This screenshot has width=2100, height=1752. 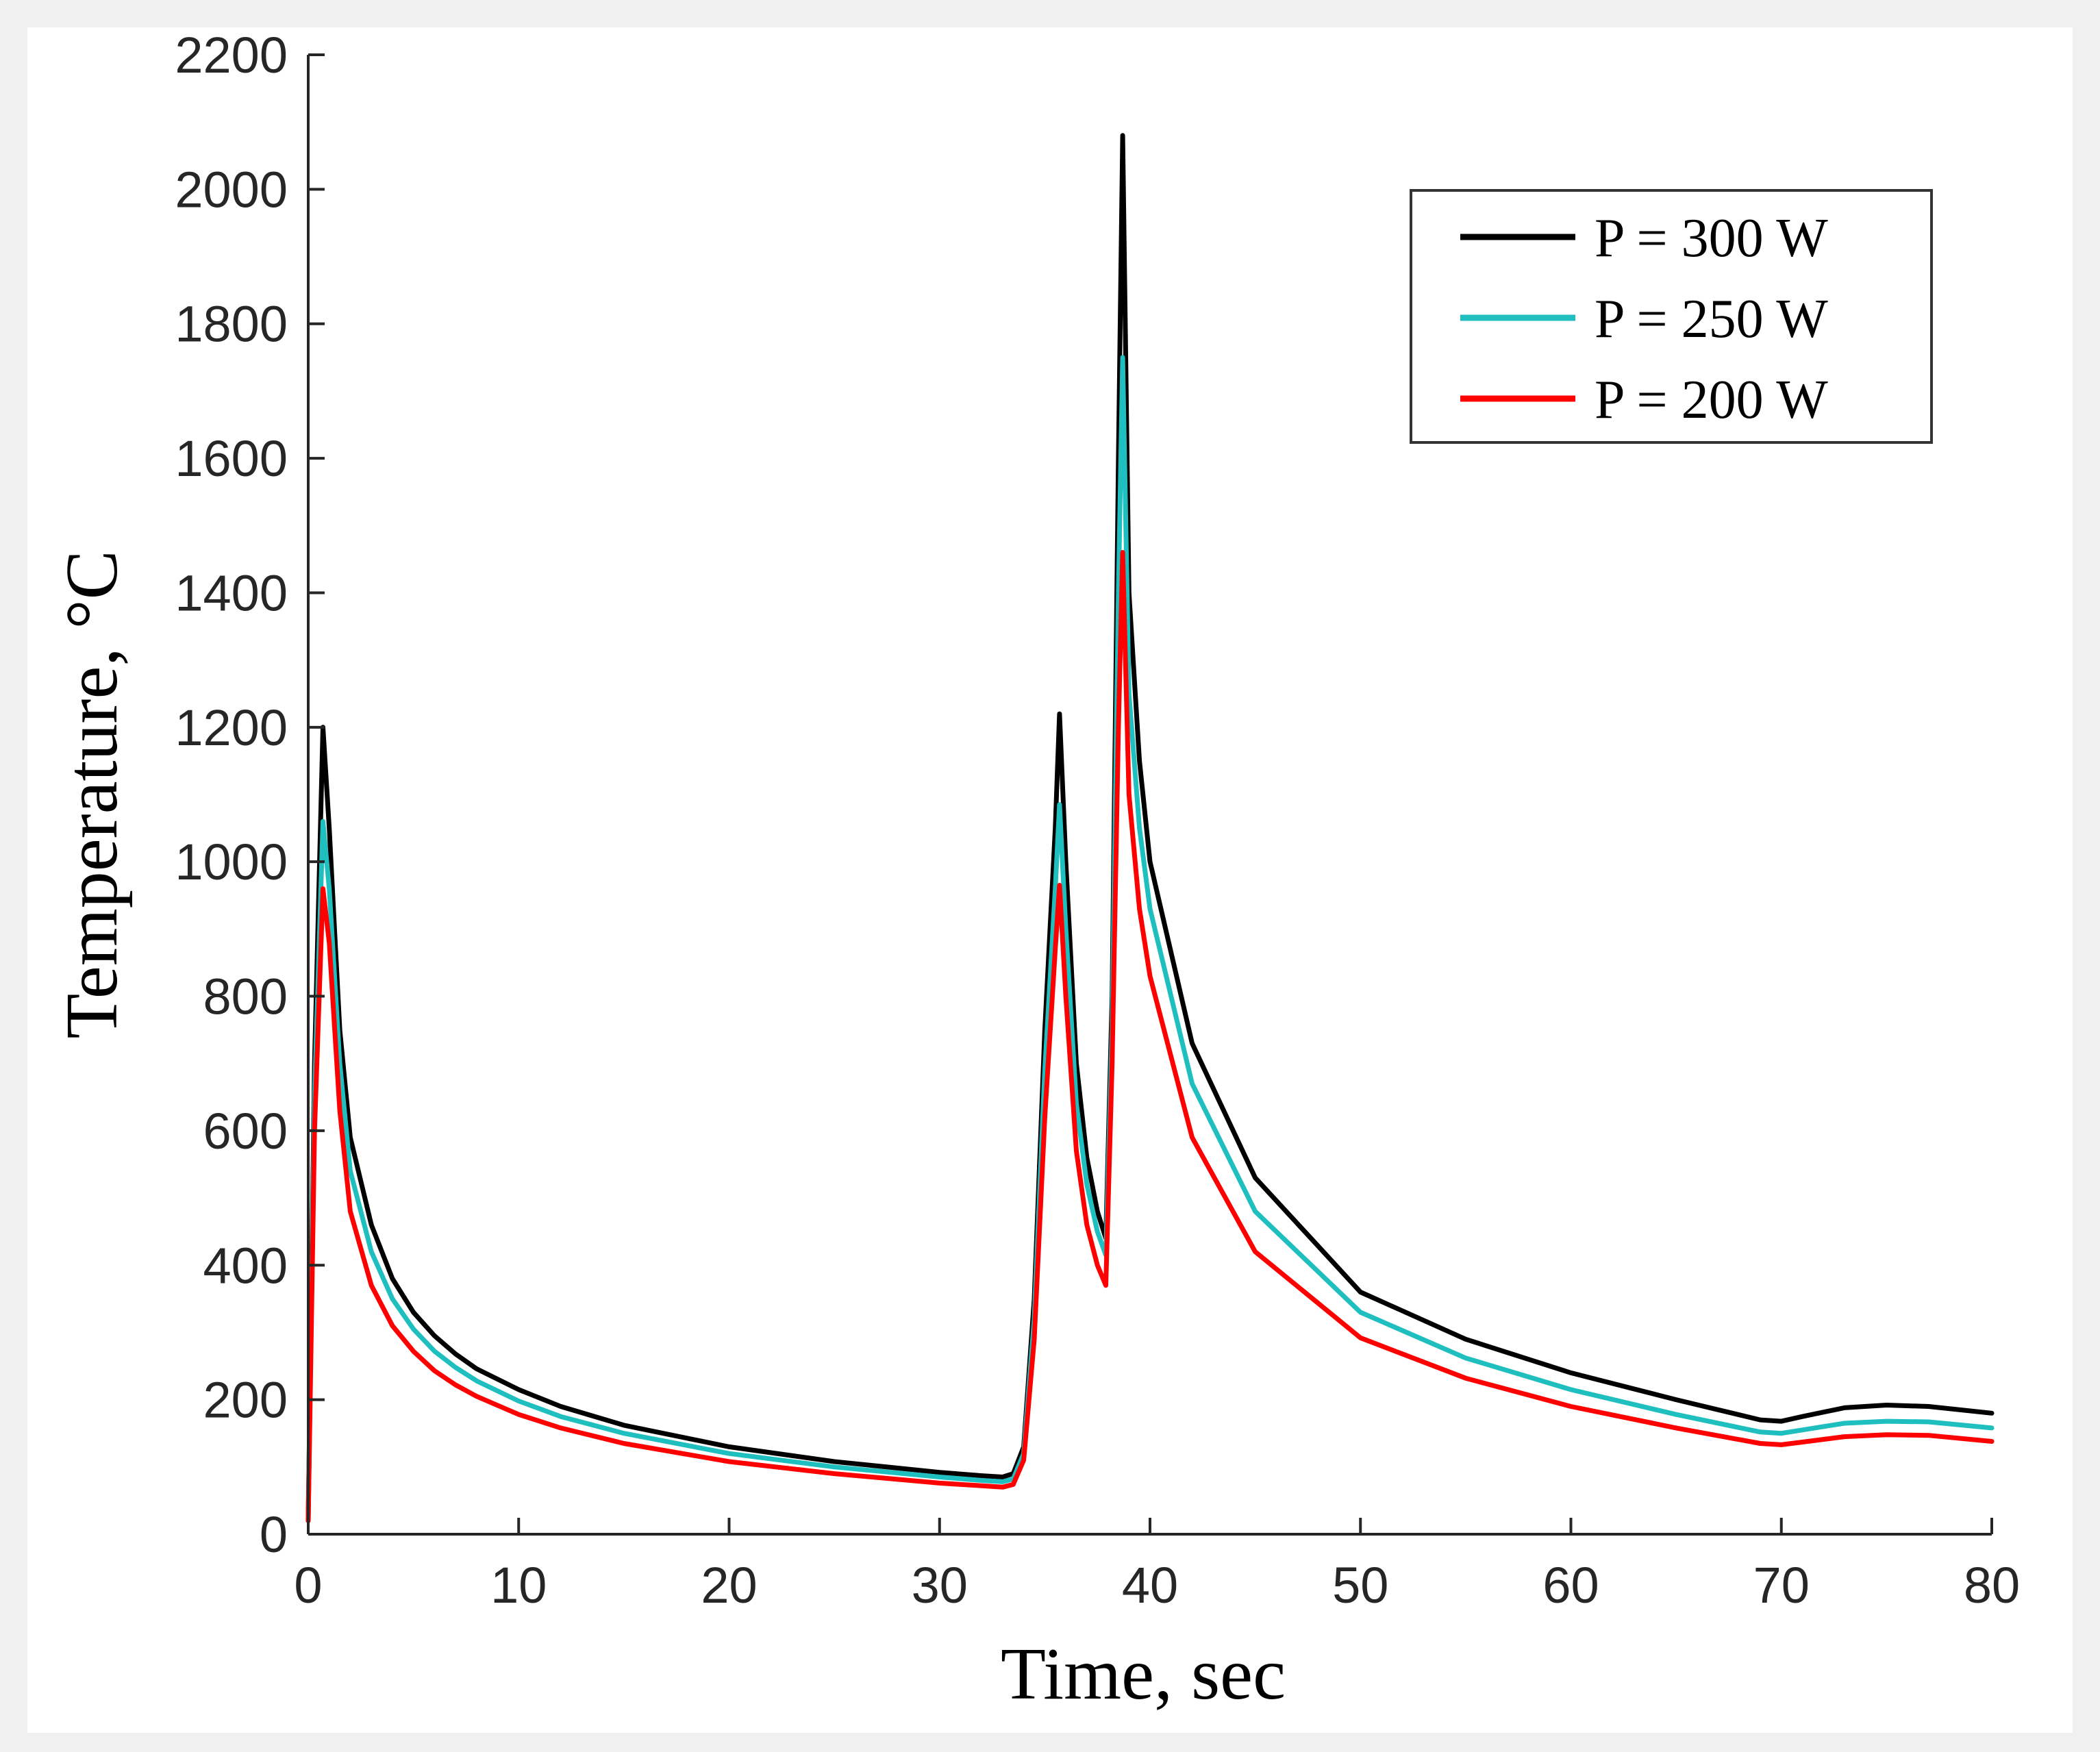 What do you see at coordinates (231, 56) in the screenshot?
I see `y-tick-label: 2200` at bounding box center [231, 56].